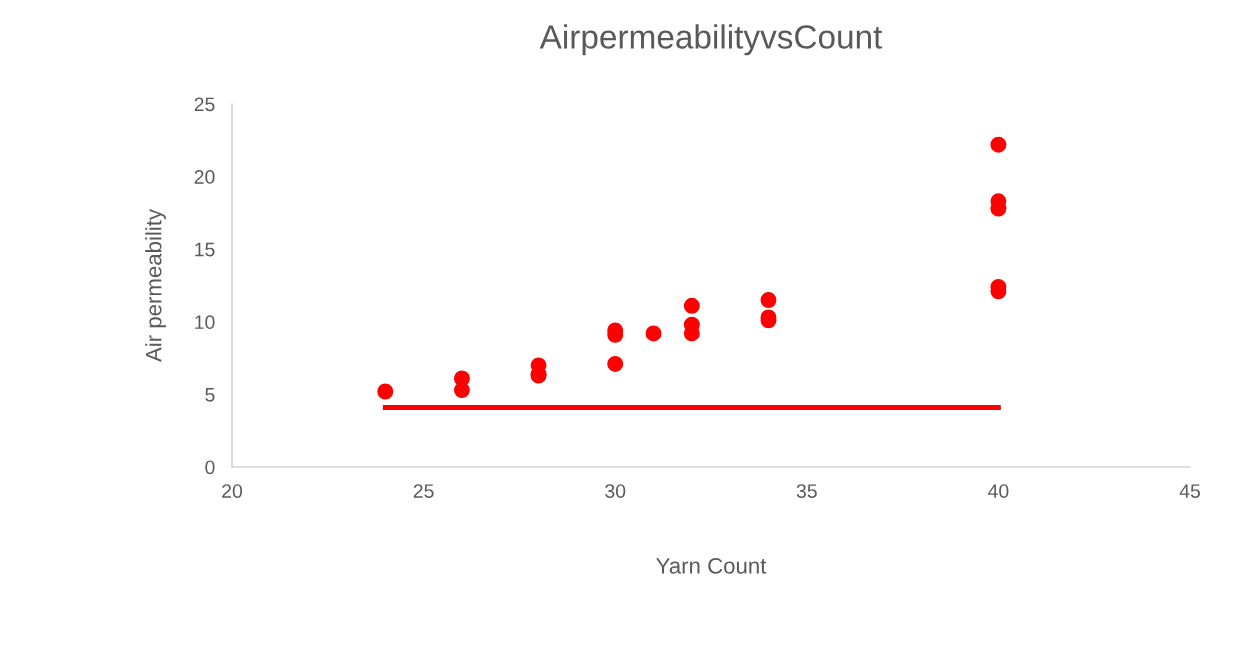 The width and height of the screenshot is (1236, 672). I want to click on x-tick-label: 40, so click(998, 491).